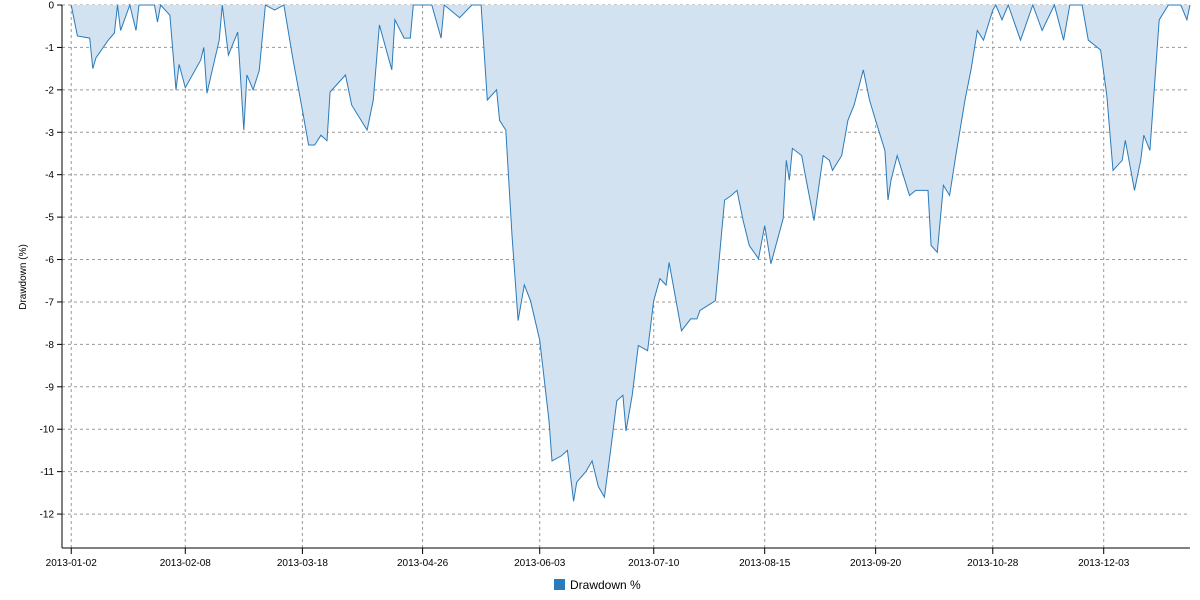 This screenshot has height=600, width=1200. Describe the element at coordinates (765, 563) in the screenshot. I see `x-tick-label: 2013-08-15` at that location.